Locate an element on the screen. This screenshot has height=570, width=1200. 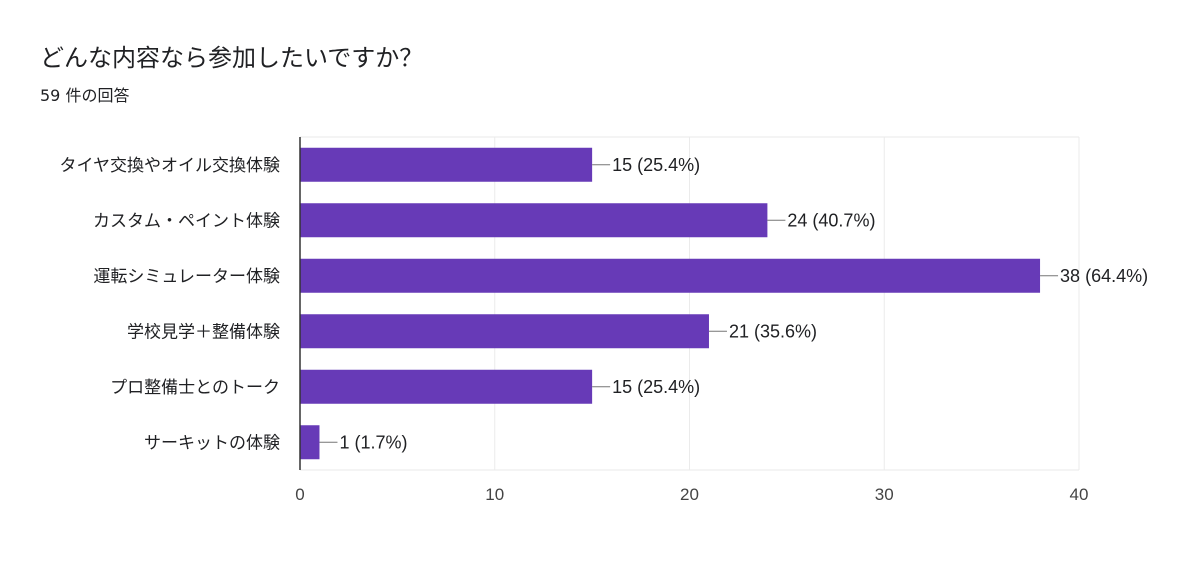
x-tick-label: 0 is located at coordinates (299, 494).